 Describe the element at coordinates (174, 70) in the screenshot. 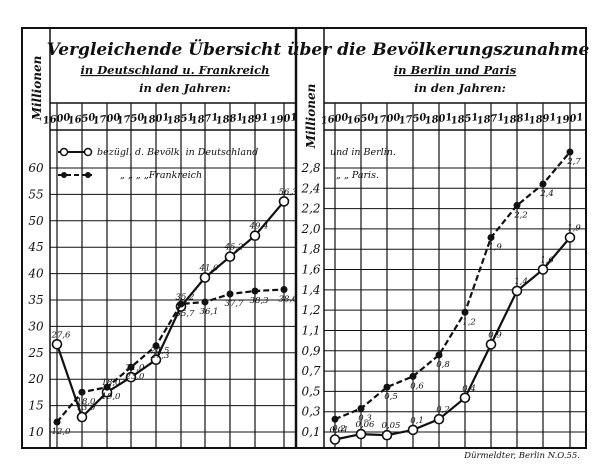

I see `left-subtitle: in Deutschland u. Frankreich` at that location.